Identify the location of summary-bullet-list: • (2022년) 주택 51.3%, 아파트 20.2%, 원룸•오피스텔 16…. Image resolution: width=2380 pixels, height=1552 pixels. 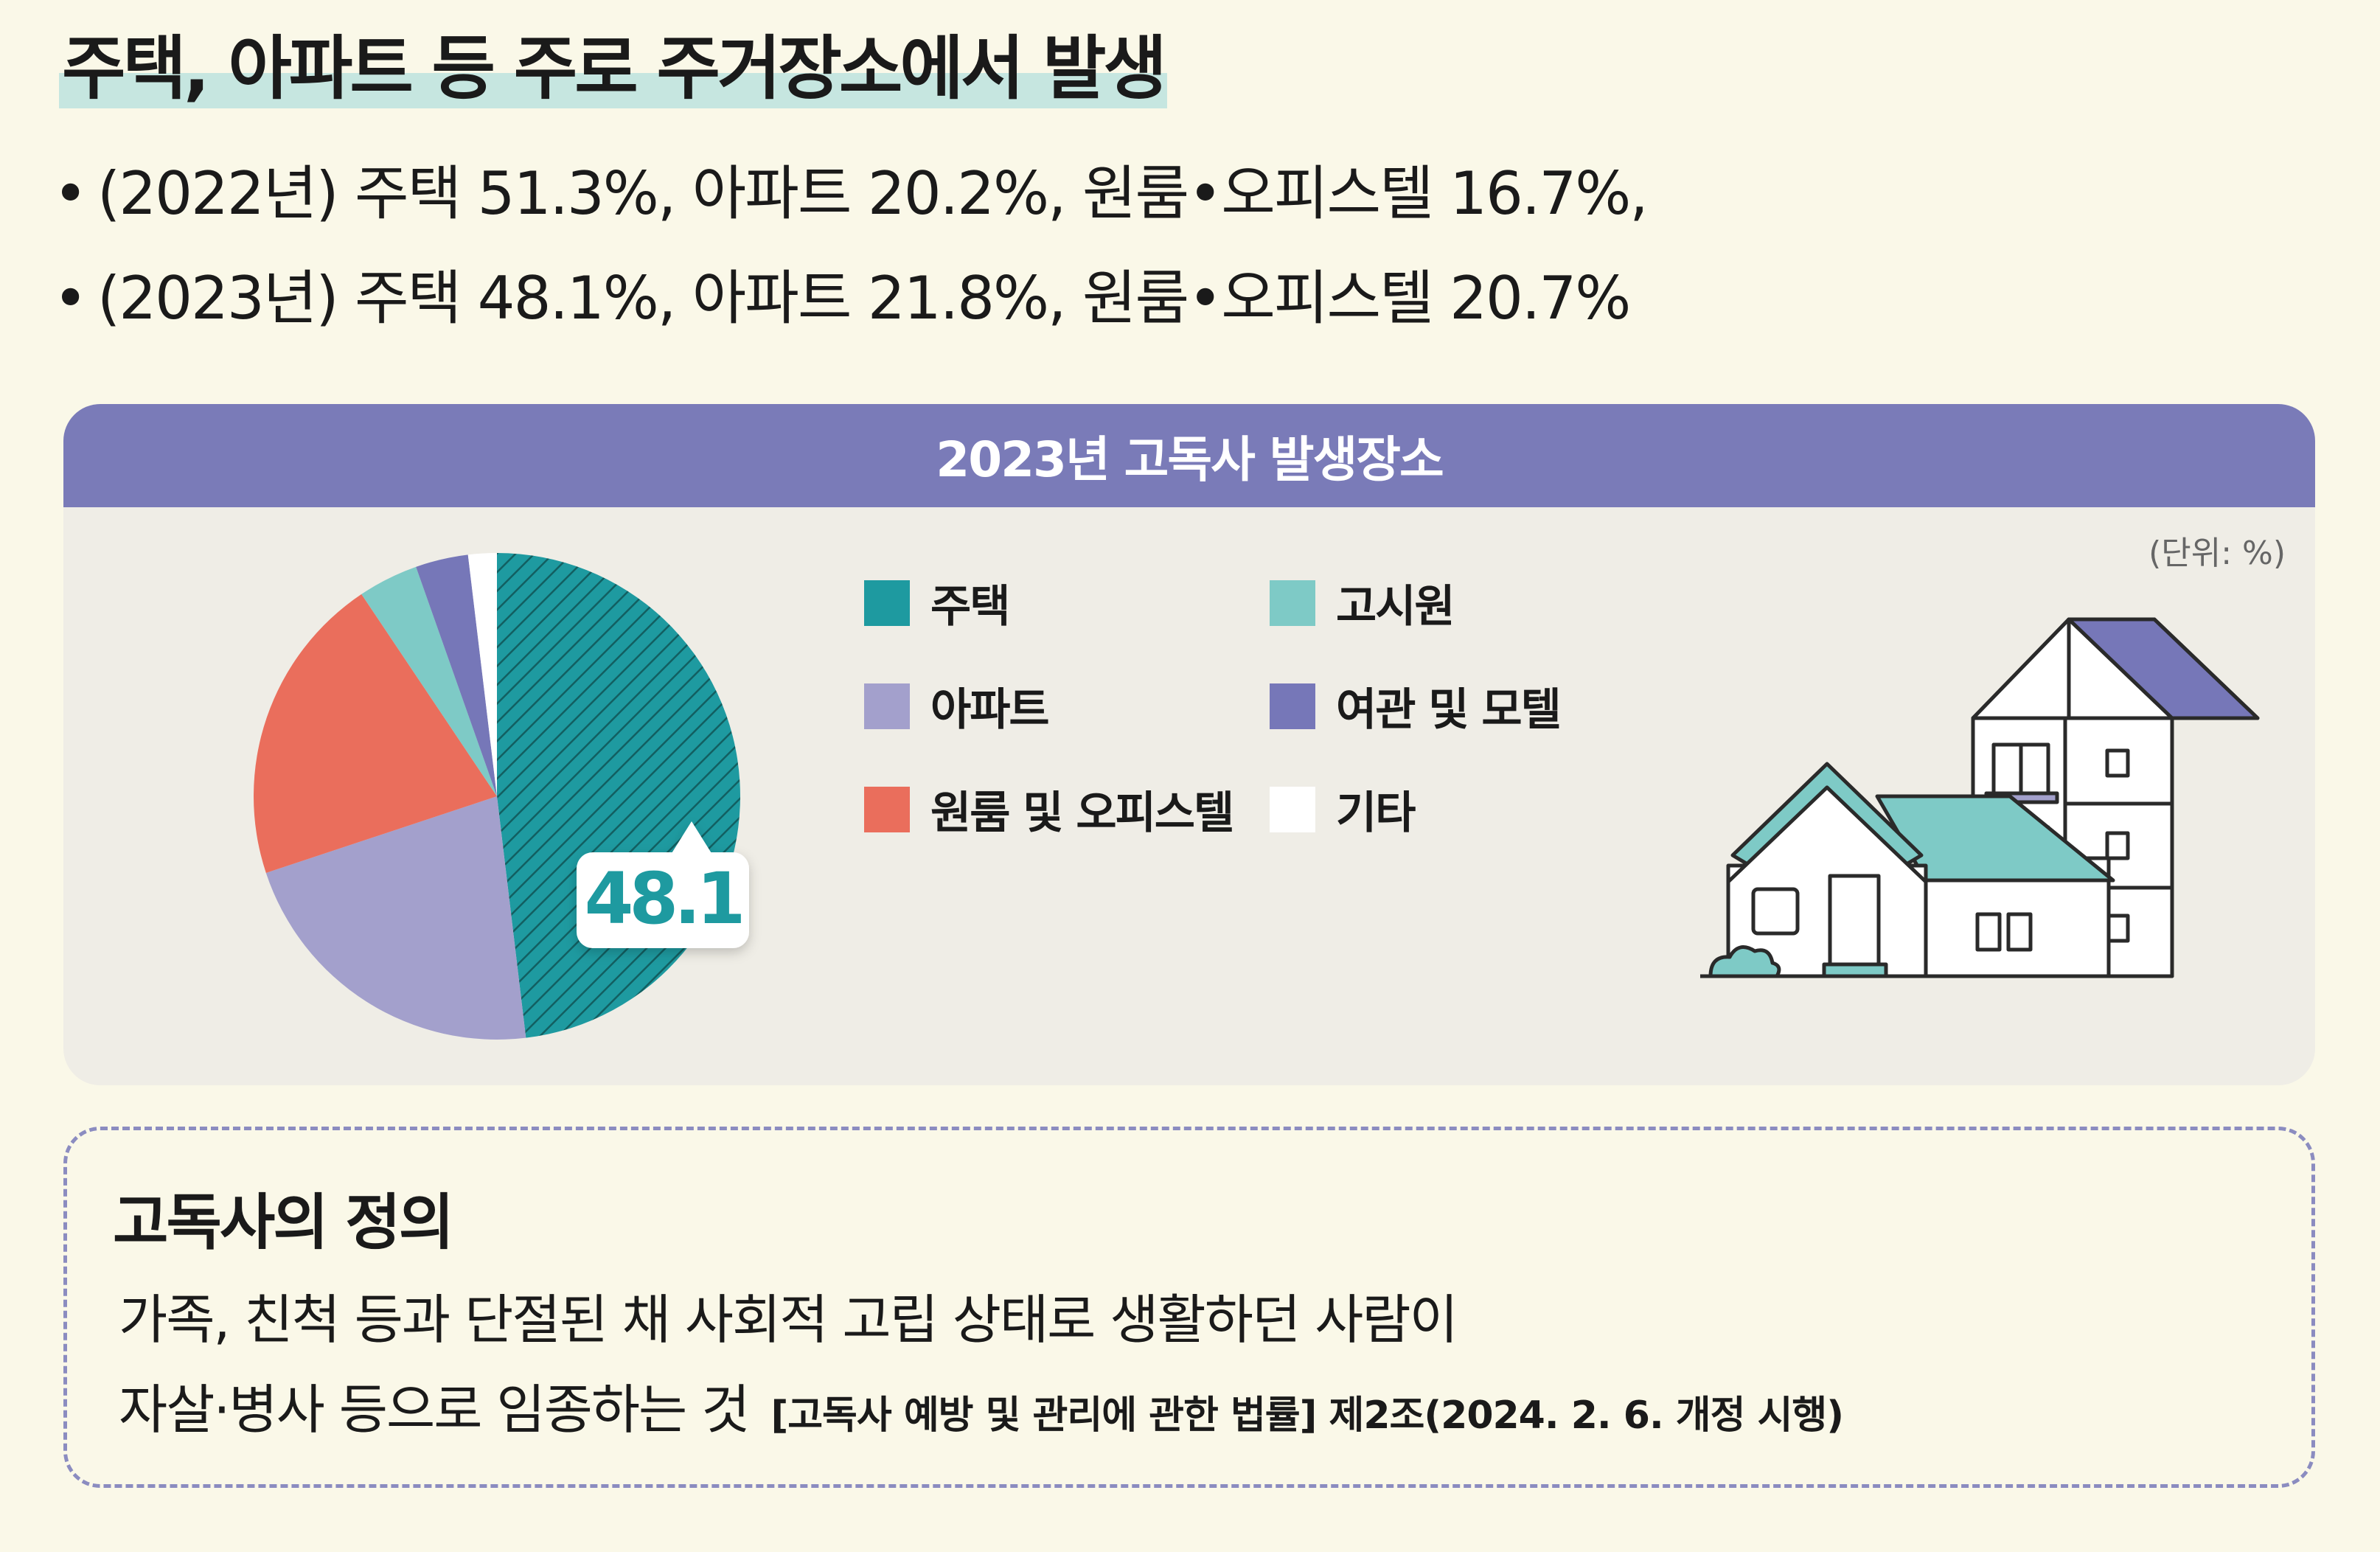
(851, 262).